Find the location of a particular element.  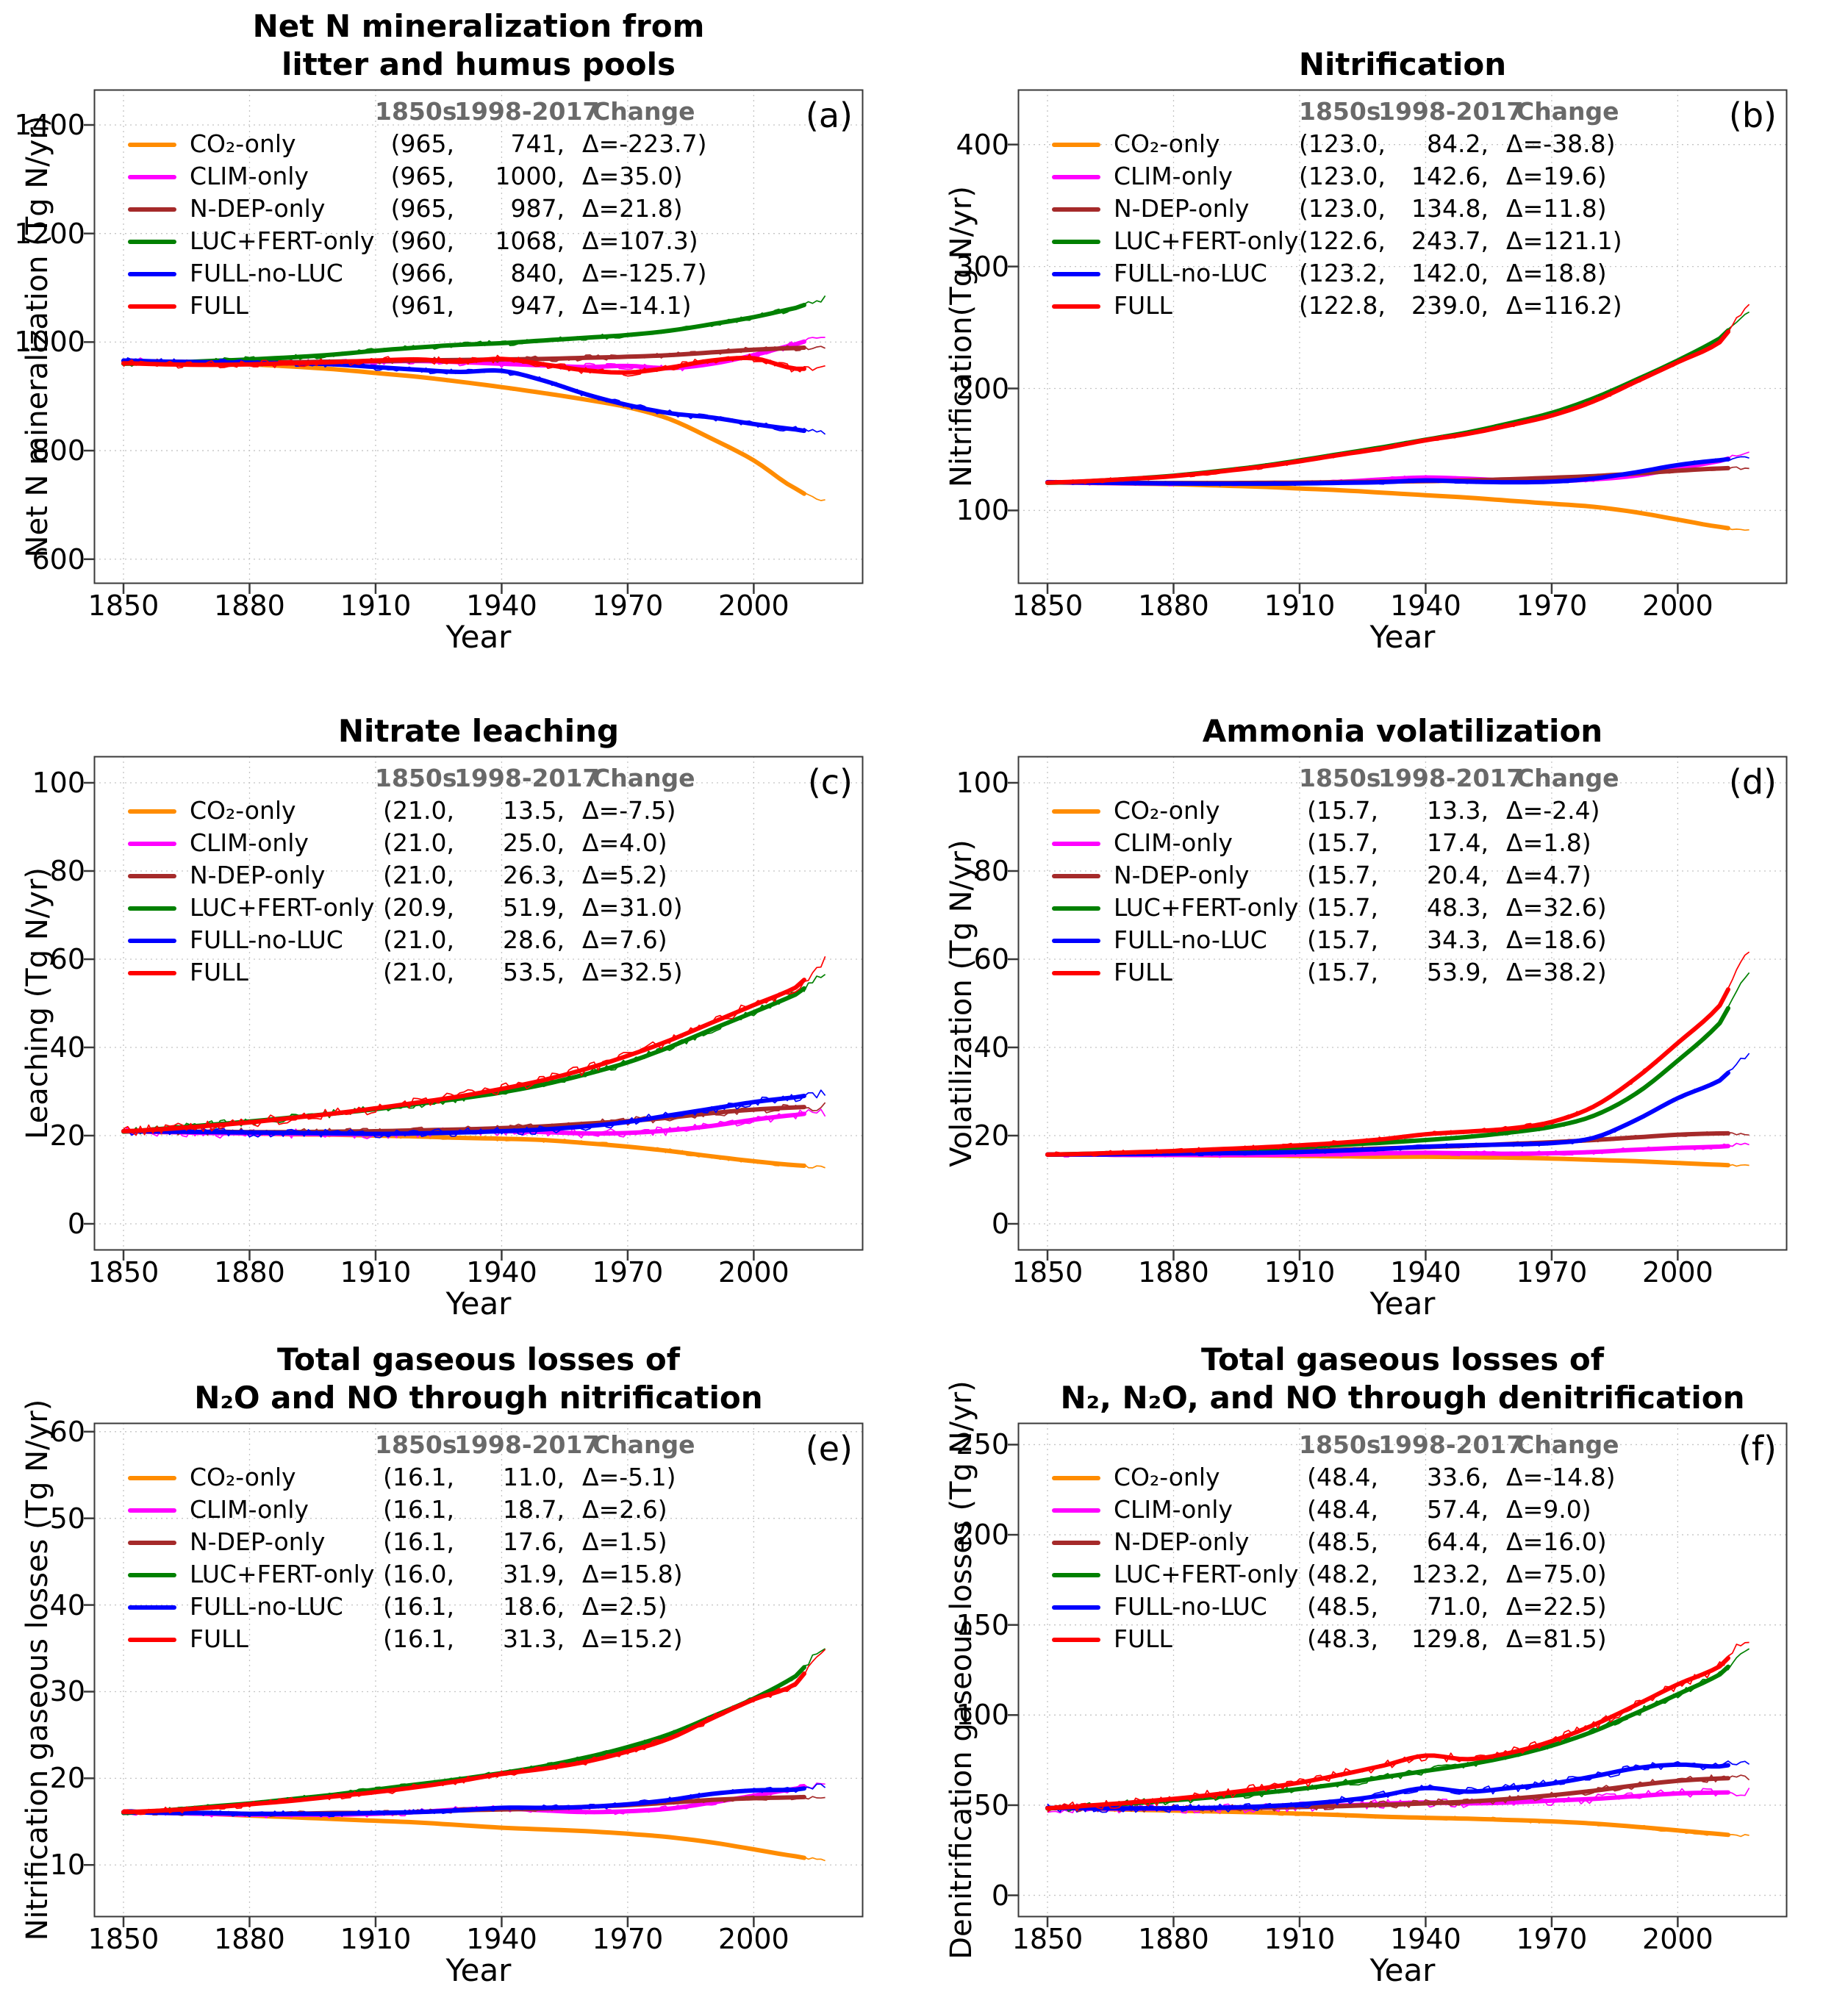

legend-value-1998-2017: 741, is located at coordinates (538, 143).